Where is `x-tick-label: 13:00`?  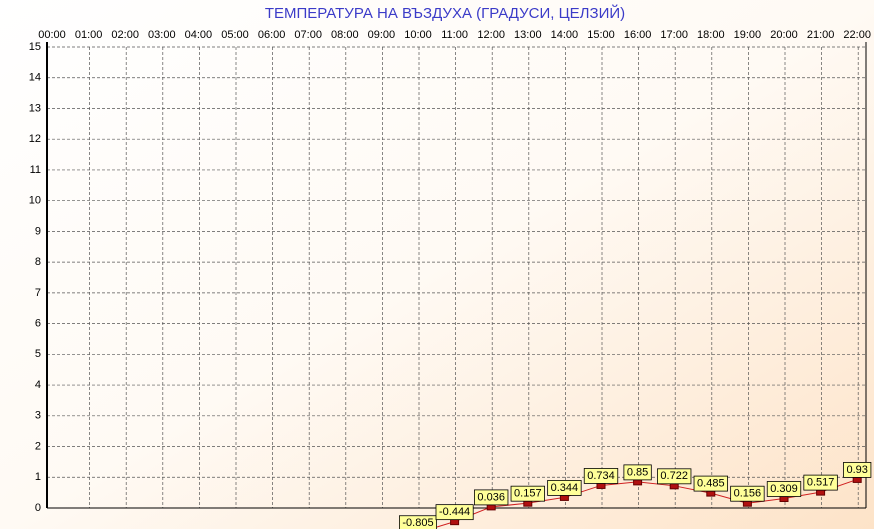 x-tick-label: 13:00 is located at coordinates (528, 35).